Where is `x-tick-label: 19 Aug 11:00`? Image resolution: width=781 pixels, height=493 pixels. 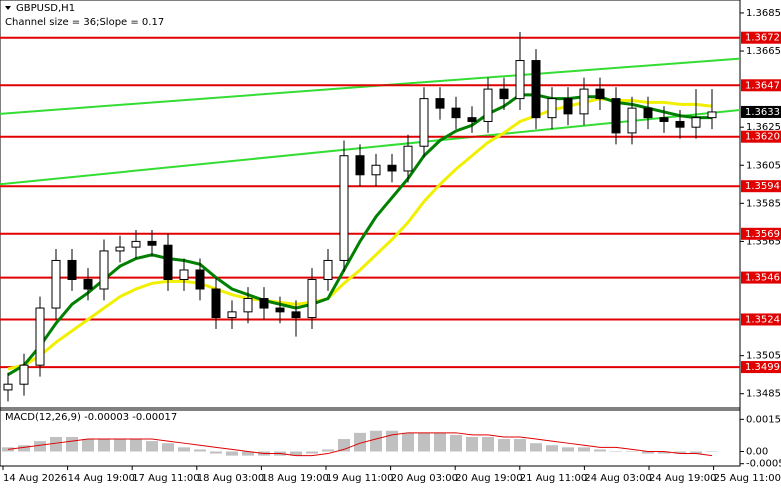 x-tick-label: 19 Aug 11:00 is located at coordinates (359, 478).